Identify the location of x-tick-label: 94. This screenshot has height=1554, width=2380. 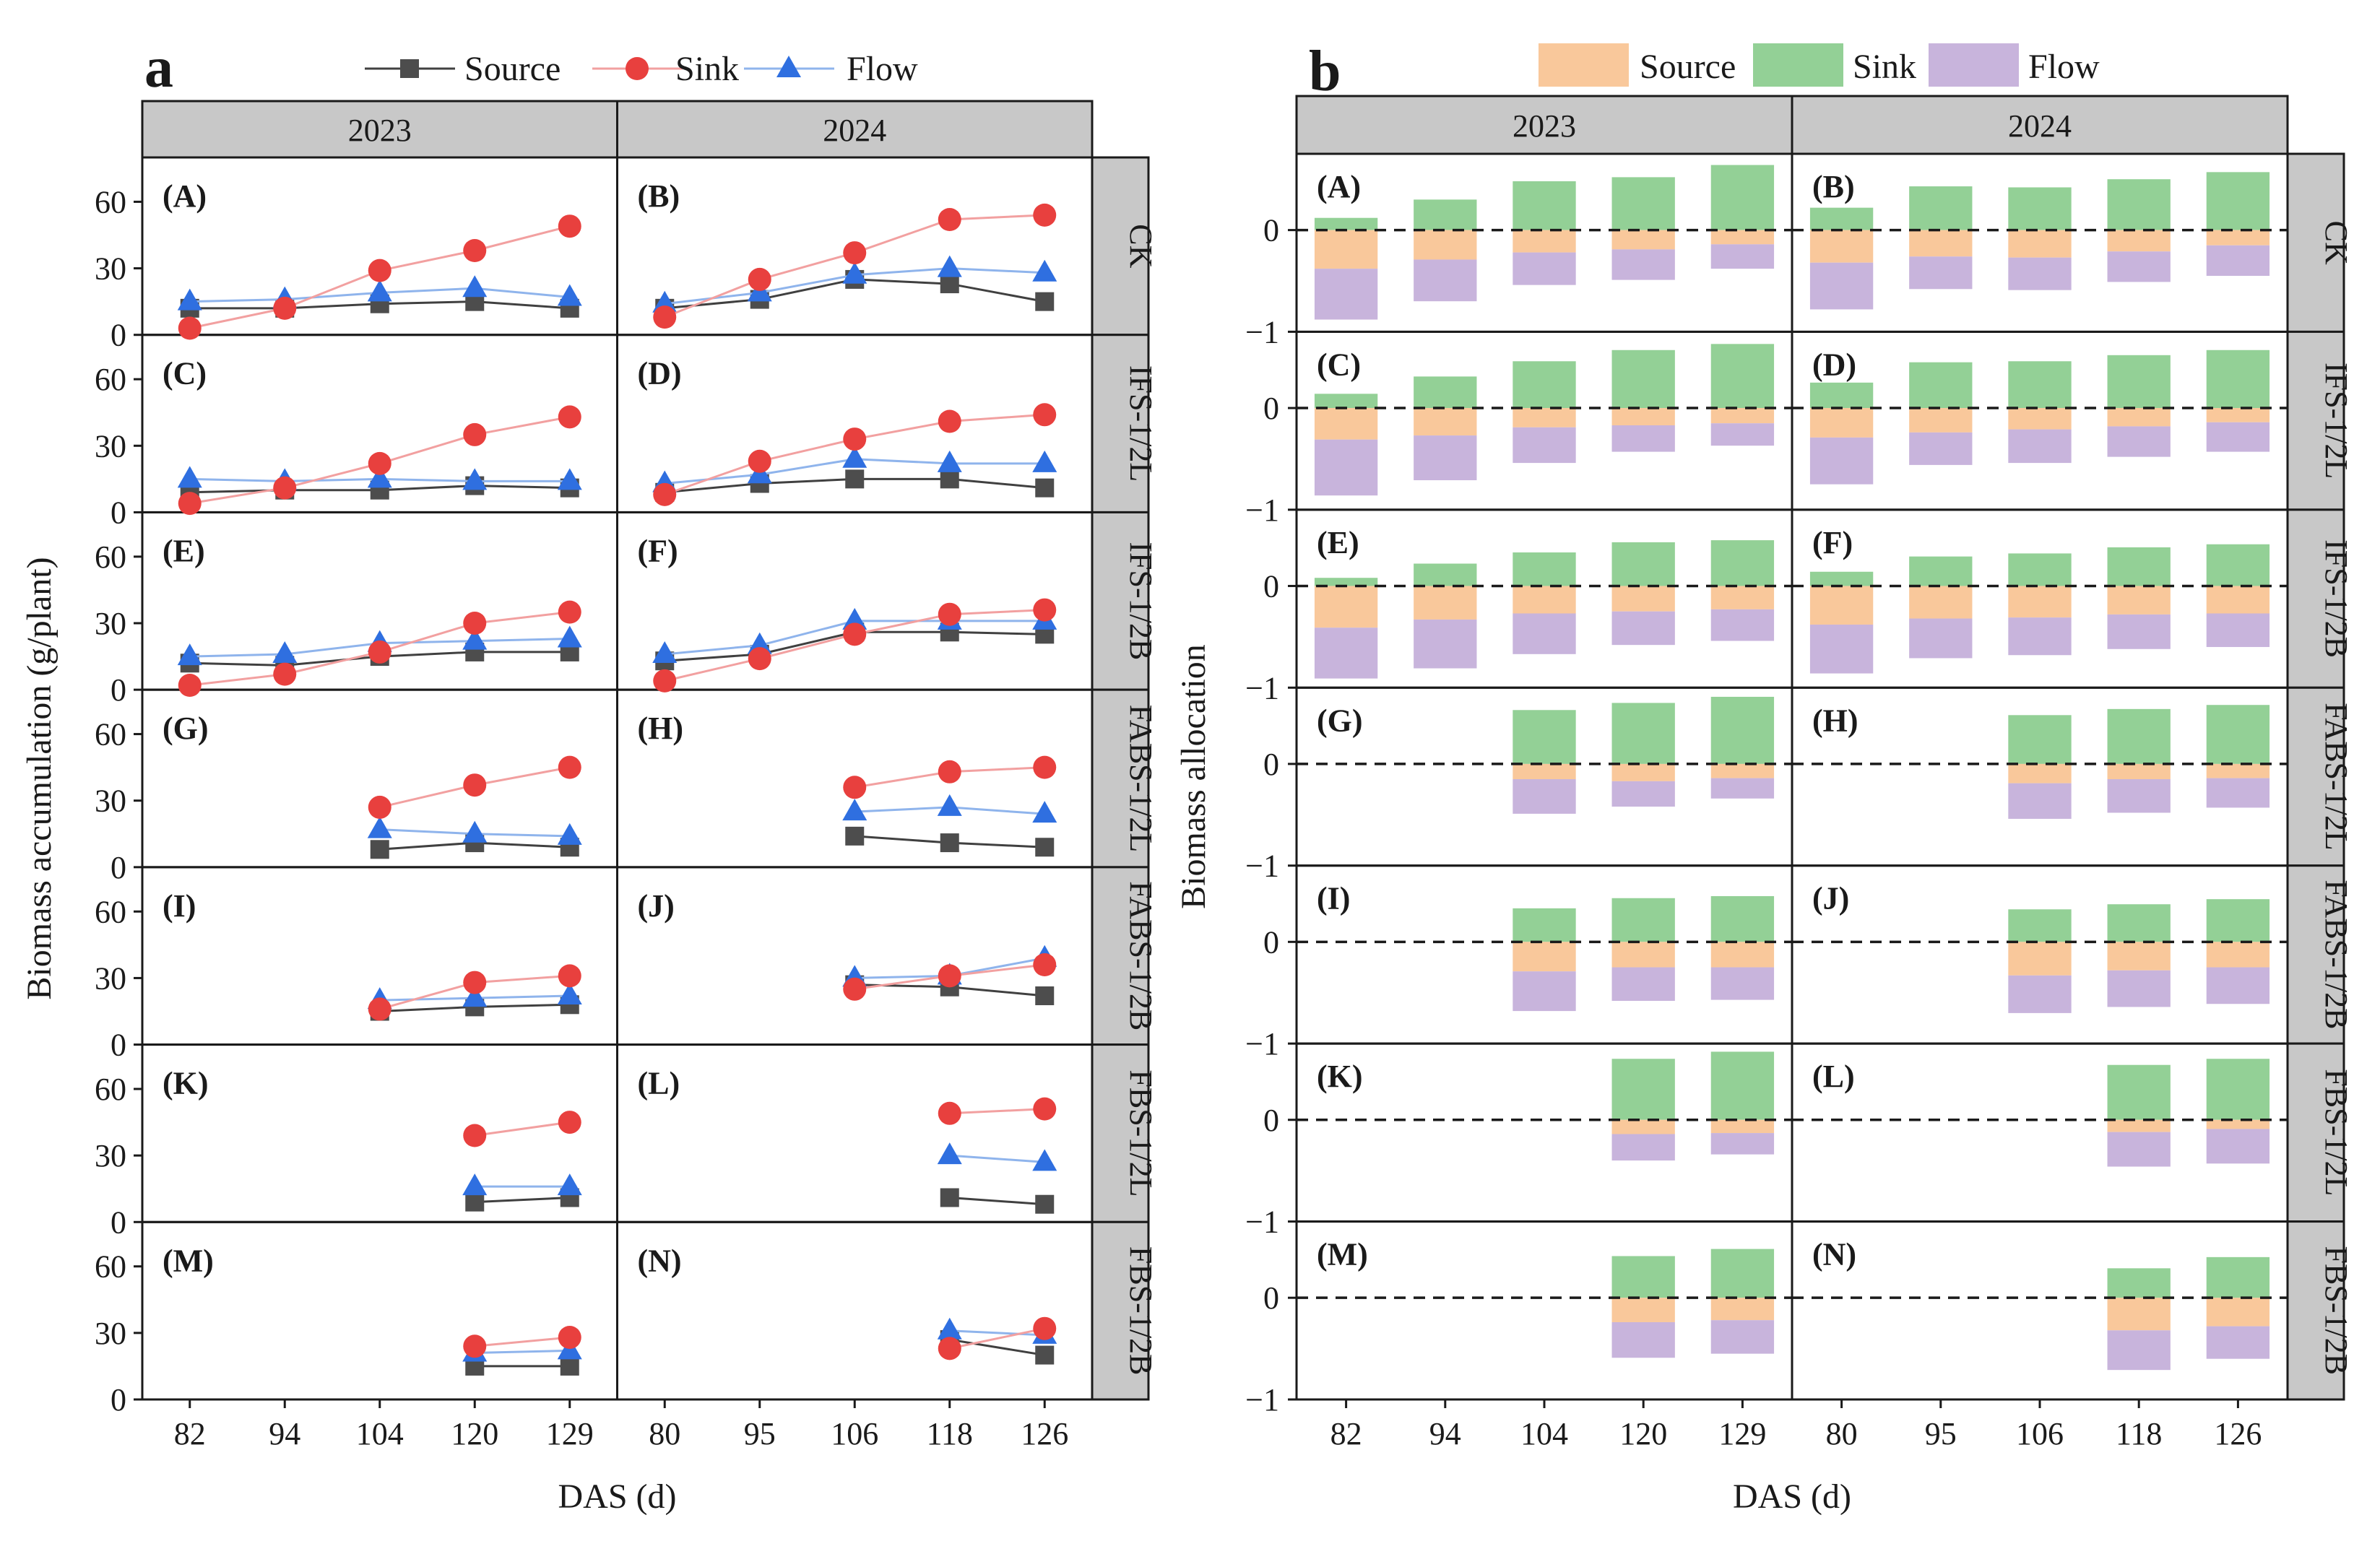
(284, 1433).